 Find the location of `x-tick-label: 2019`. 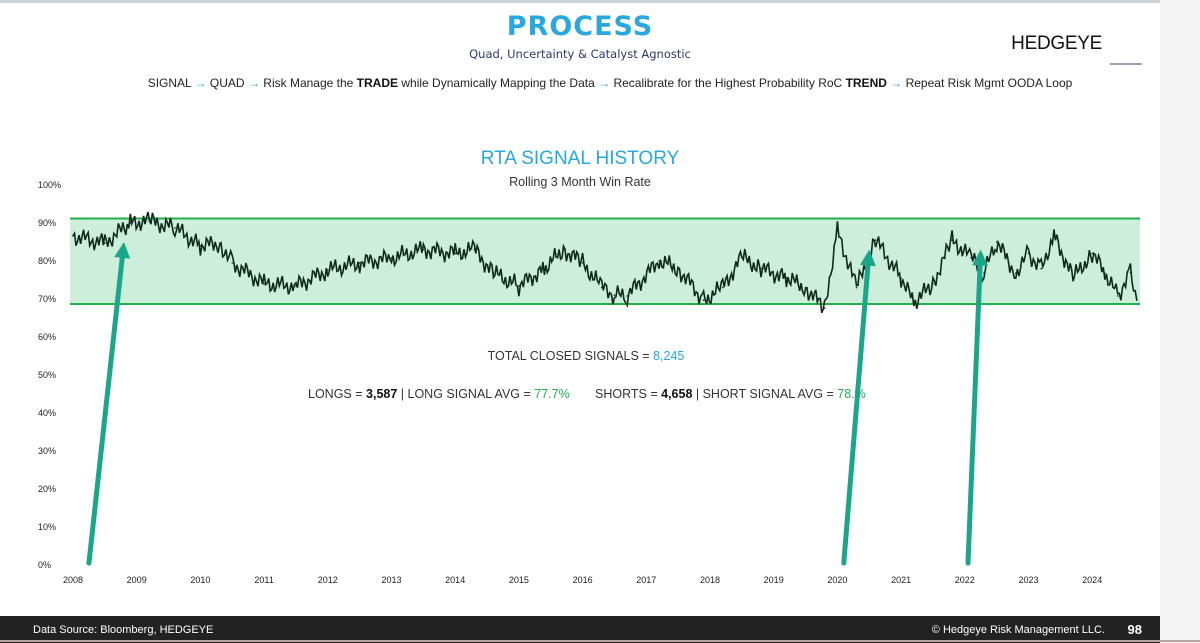

x-tick-label: 2019 is located at coordinates (774, 580).